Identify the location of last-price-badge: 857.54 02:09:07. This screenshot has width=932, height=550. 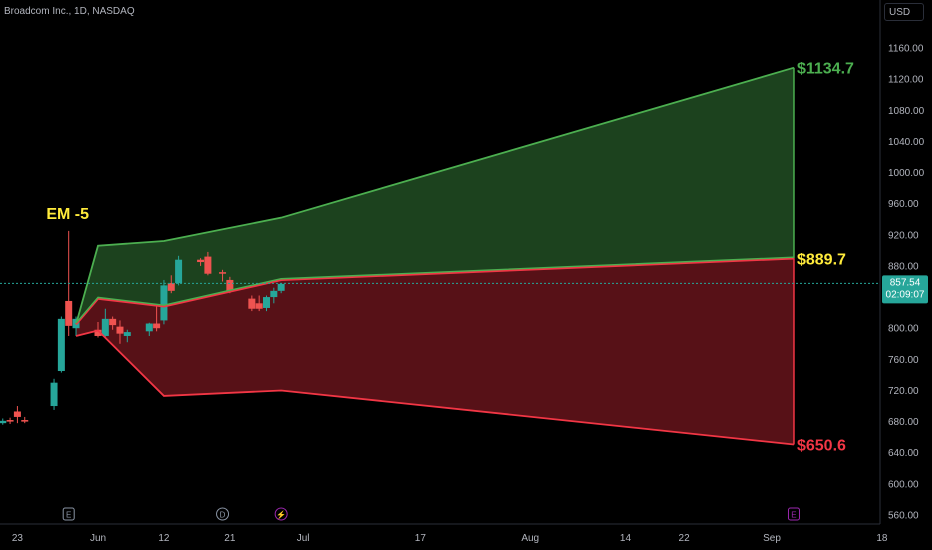
(905, 289).